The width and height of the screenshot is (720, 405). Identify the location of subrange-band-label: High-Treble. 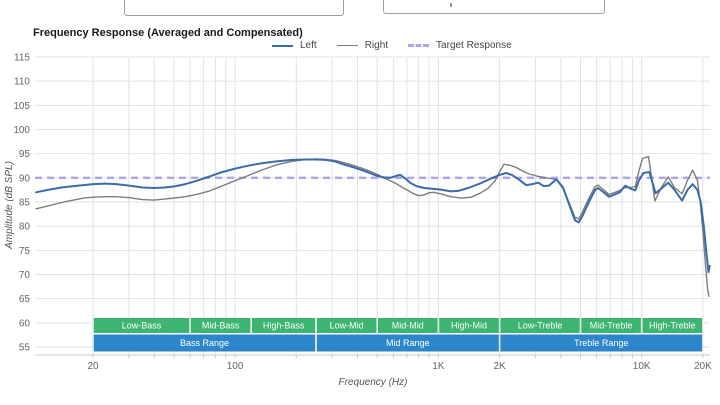
(672, 326).